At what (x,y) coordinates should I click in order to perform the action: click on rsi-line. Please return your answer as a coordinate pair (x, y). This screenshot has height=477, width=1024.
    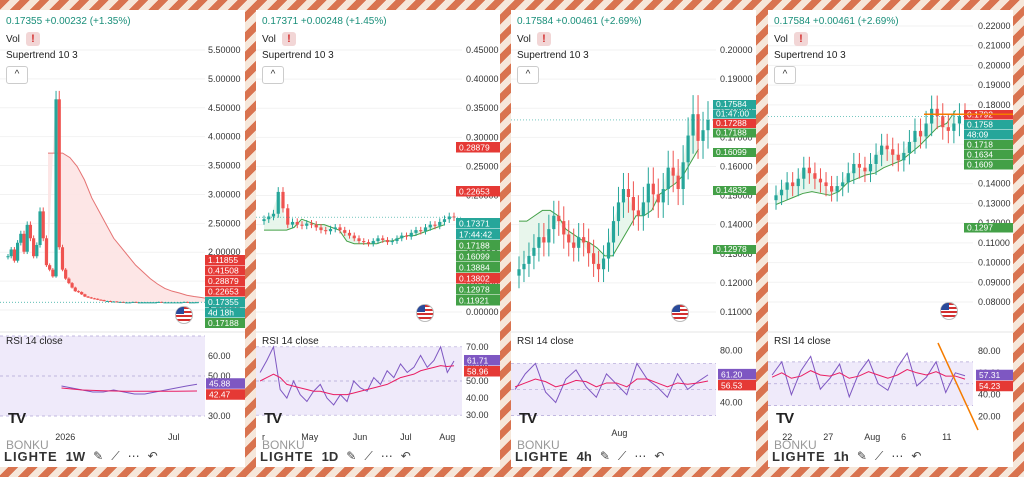
    Looking at the image, I should click on (611, 383).